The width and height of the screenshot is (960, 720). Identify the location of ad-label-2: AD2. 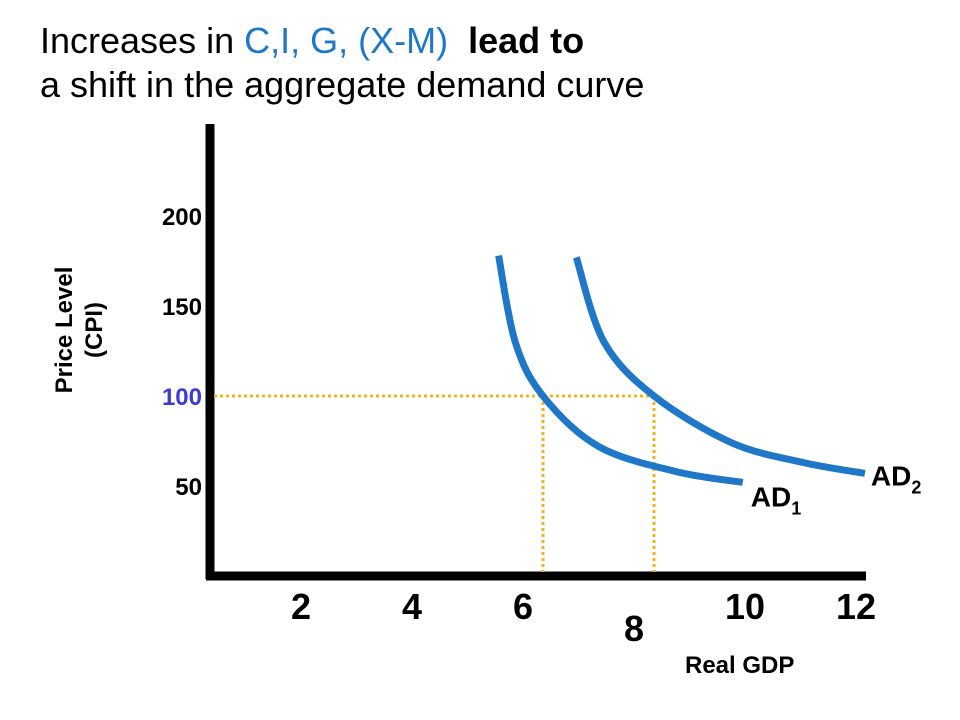
(896, 478).